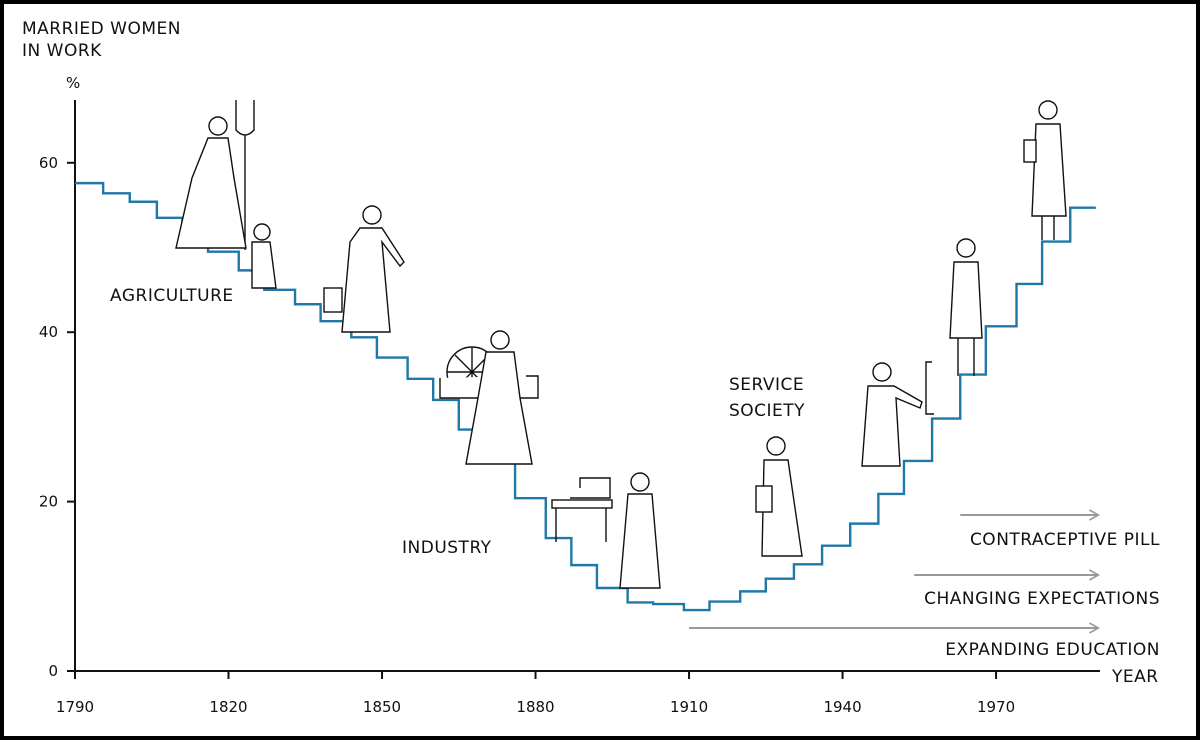 Image resolution: width=1200 pixels, height=740 pixels. What do you see at coordinates (53, 671) in the screenshot?
I see `y-tick-label: 0` at bounding box center [53, 671].